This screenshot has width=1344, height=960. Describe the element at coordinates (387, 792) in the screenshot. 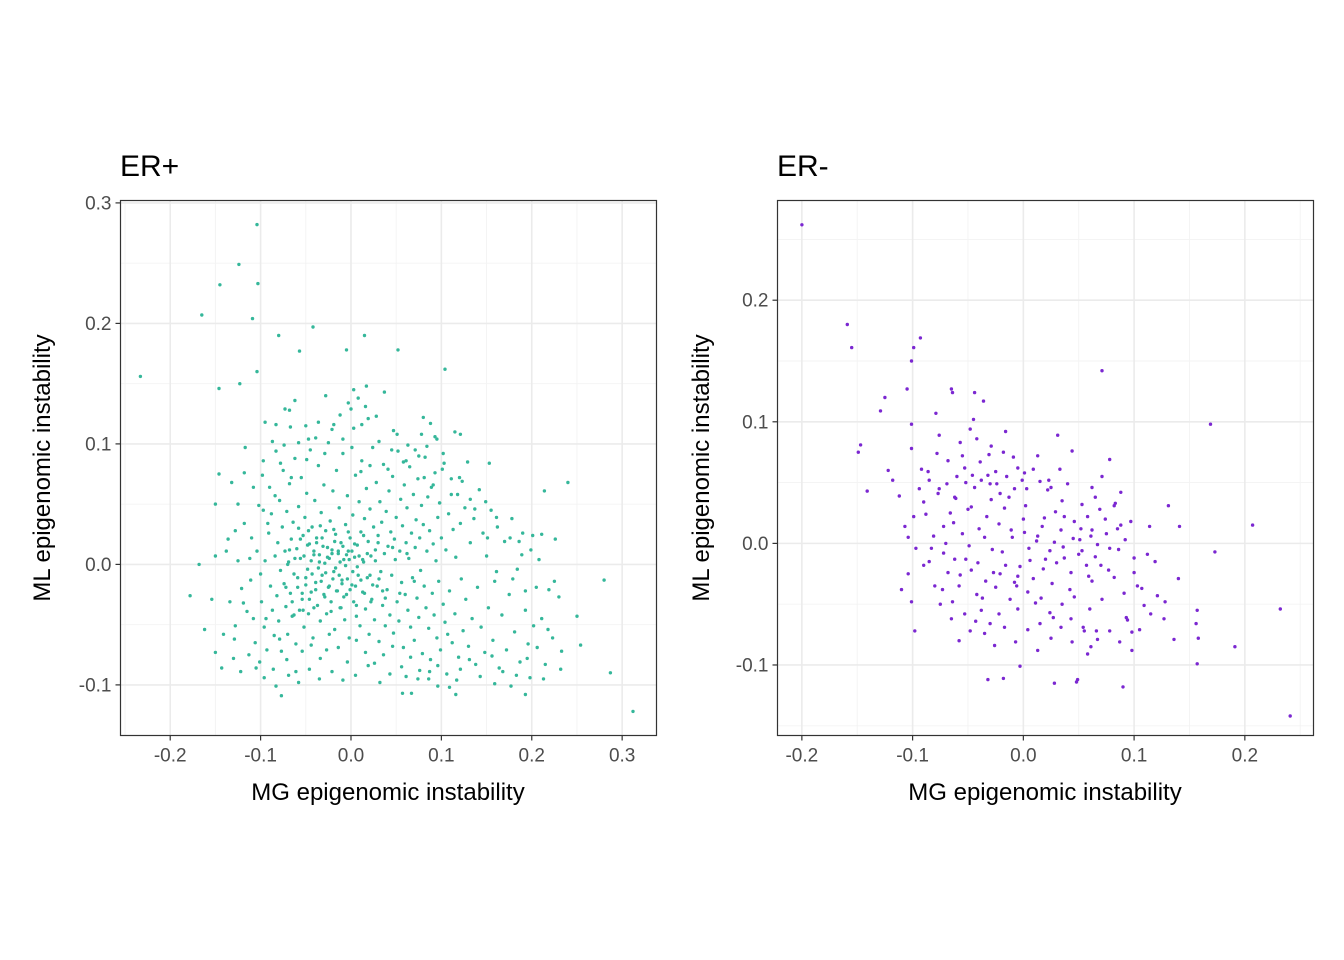

I see `x-axis-title: MG epigenomic instability` at that location.